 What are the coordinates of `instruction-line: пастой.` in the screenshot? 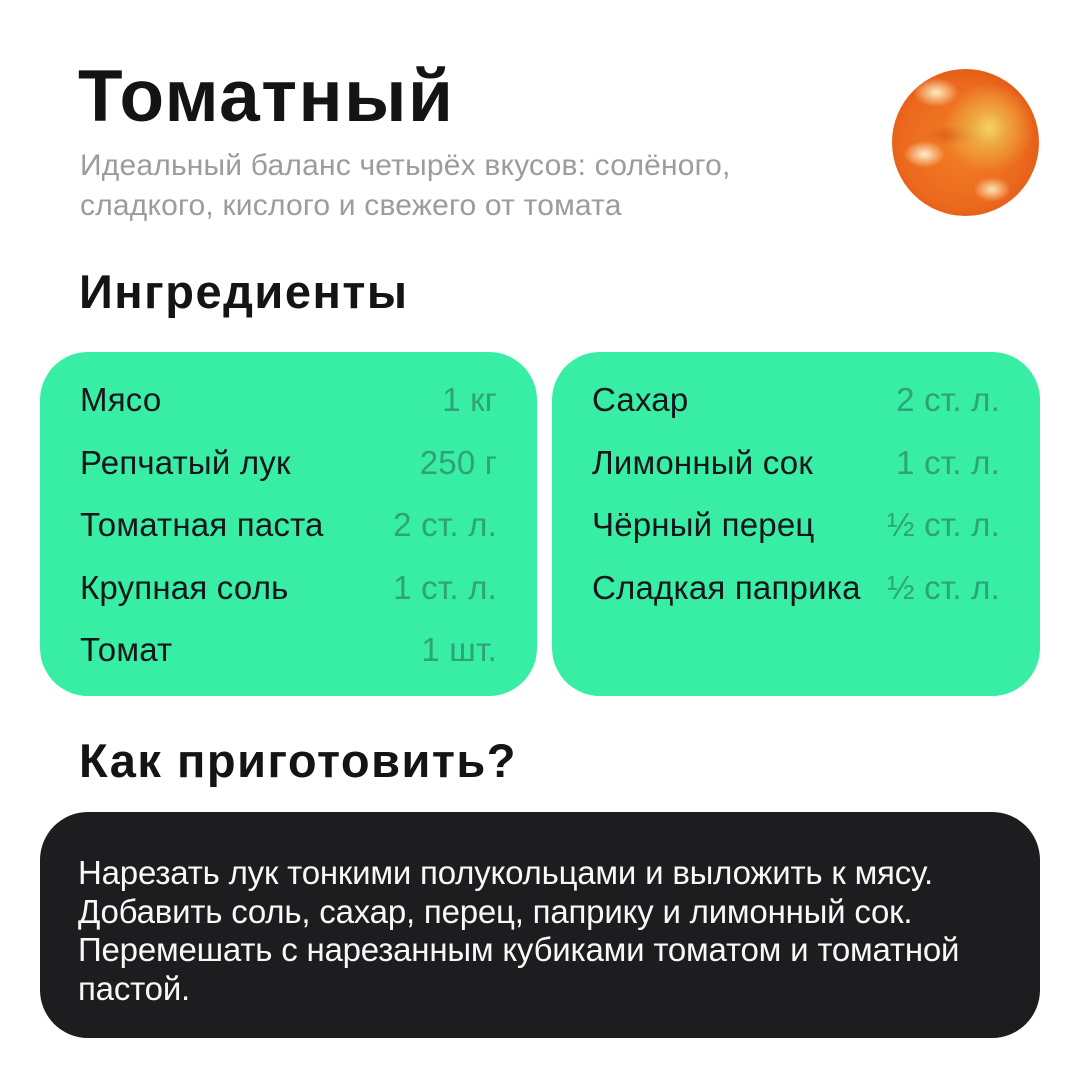 It's located at (134, 988).